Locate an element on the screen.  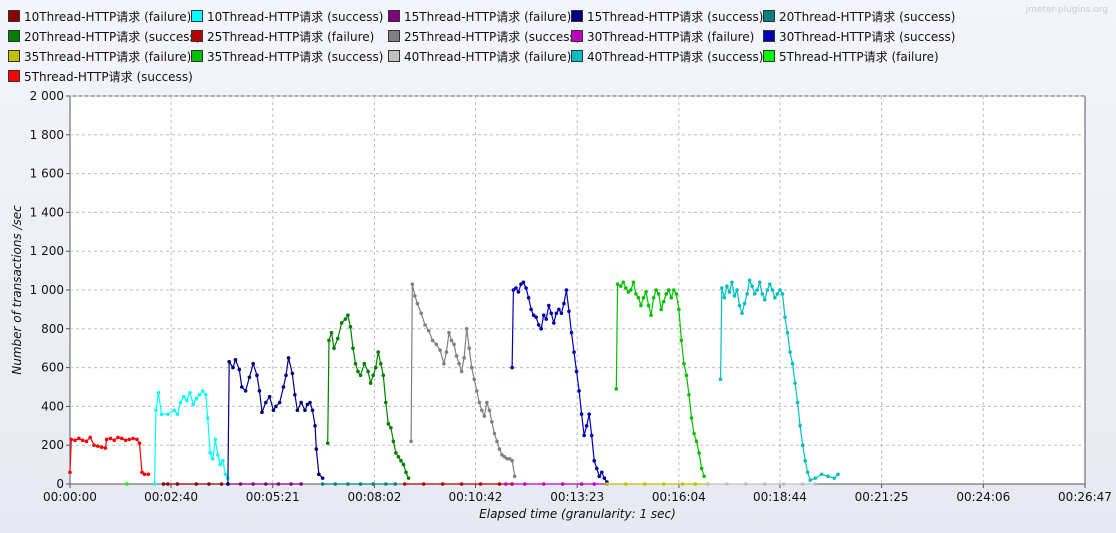
legend-label: 10Thread-HTTP请求 (success) is located at coordinates (295, 16).